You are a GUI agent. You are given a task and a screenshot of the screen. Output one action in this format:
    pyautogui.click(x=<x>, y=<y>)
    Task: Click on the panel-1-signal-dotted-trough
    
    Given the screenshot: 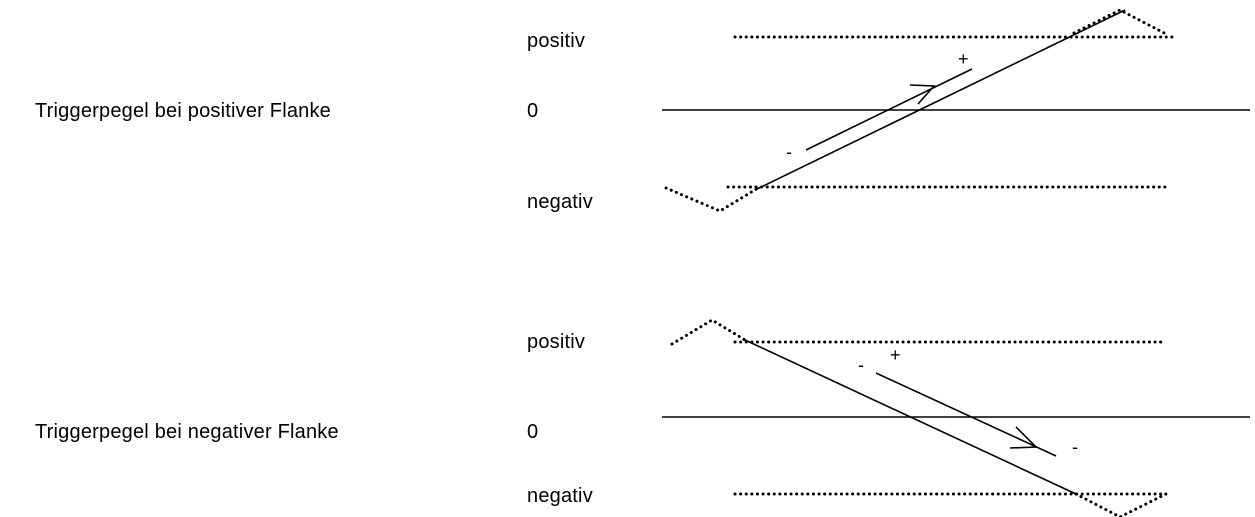 What is the action you would take?
    pyautogui.click(x=712, y=199)
    